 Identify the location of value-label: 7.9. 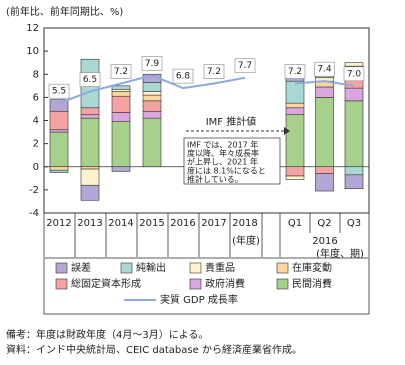
(152, 64).